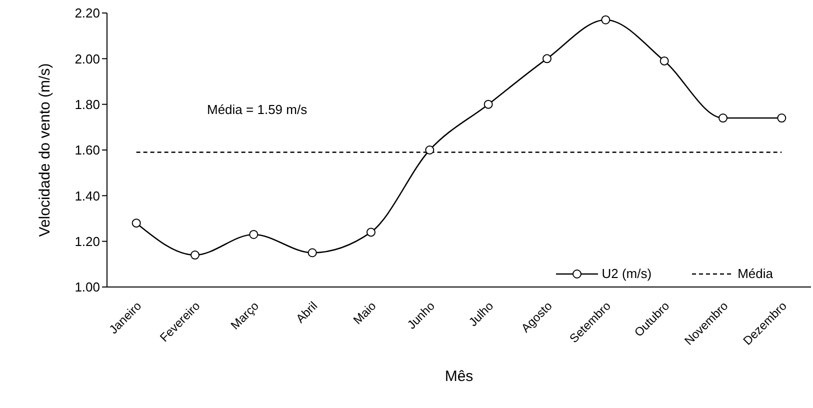  Describe the element at coordinates (87, 287) in the screenshot. I see `y-tick-label: 1.00` at that location.